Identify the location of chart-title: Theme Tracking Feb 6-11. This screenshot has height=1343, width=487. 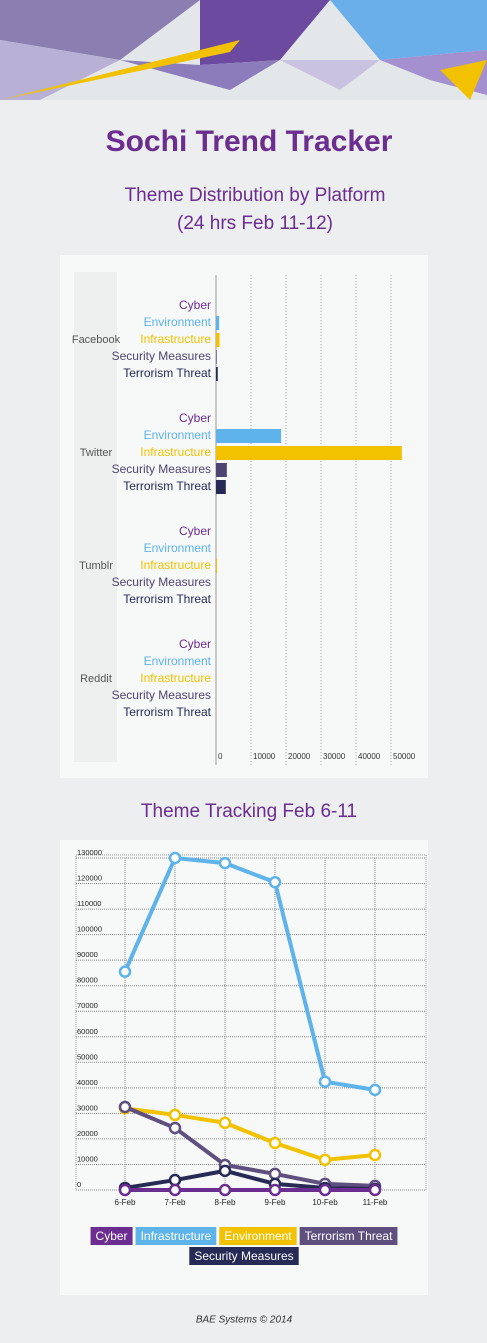
(249, 811).